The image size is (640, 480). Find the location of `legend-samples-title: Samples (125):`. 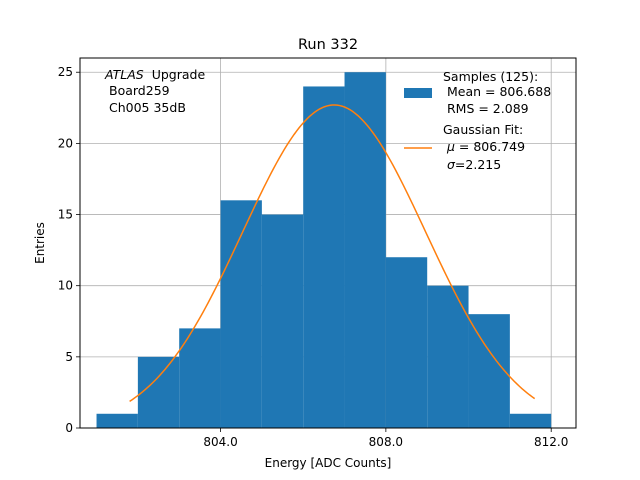

legend-samples-title: Samples (125): is located at coordinates (490, 76).